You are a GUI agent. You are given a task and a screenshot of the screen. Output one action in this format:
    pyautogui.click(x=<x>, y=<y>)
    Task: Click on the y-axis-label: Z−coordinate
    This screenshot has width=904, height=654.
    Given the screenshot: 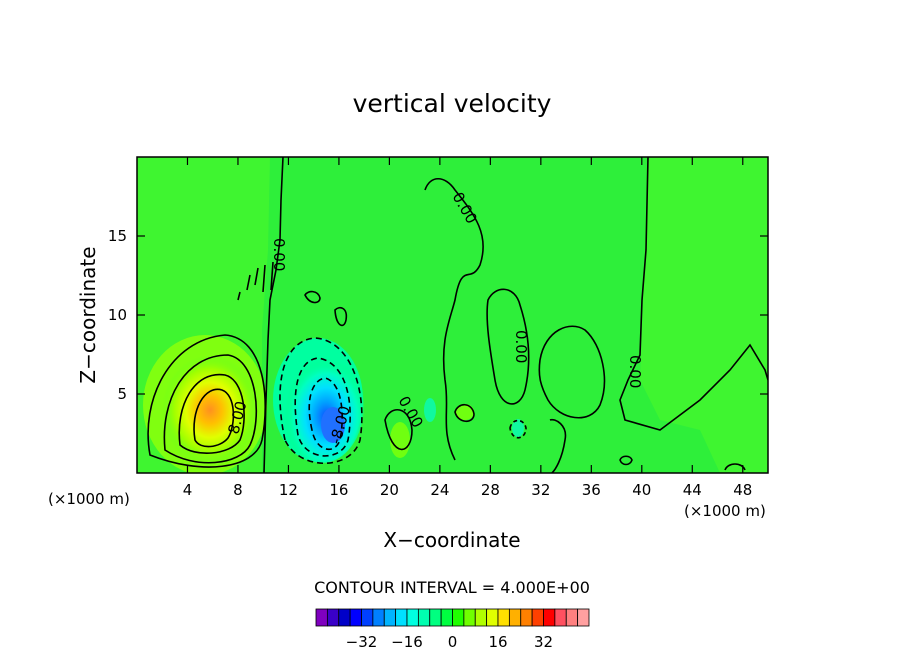 What is the action you would take?
    pyautogui.click(x=88, y=314)
    